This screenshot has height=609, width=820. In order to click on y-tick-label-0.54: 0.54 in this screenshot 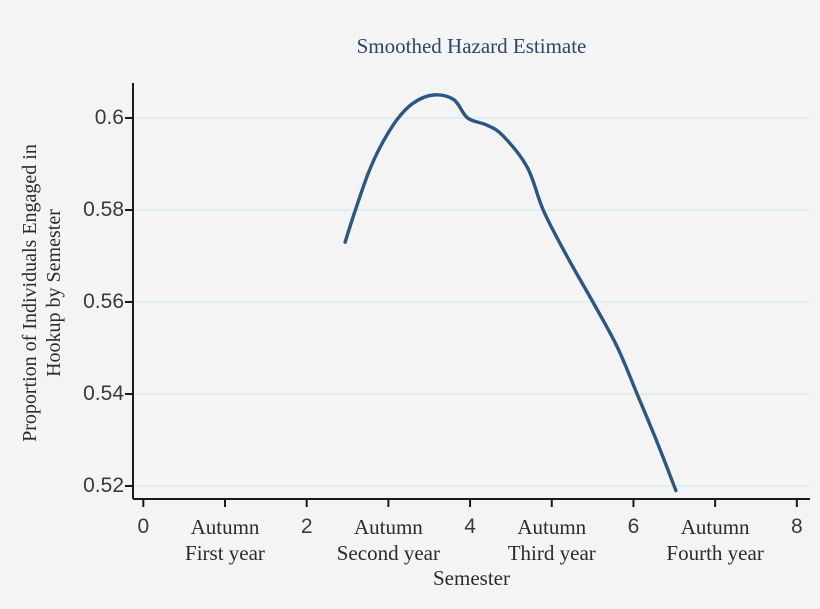, I will do `click(89, 393)`.